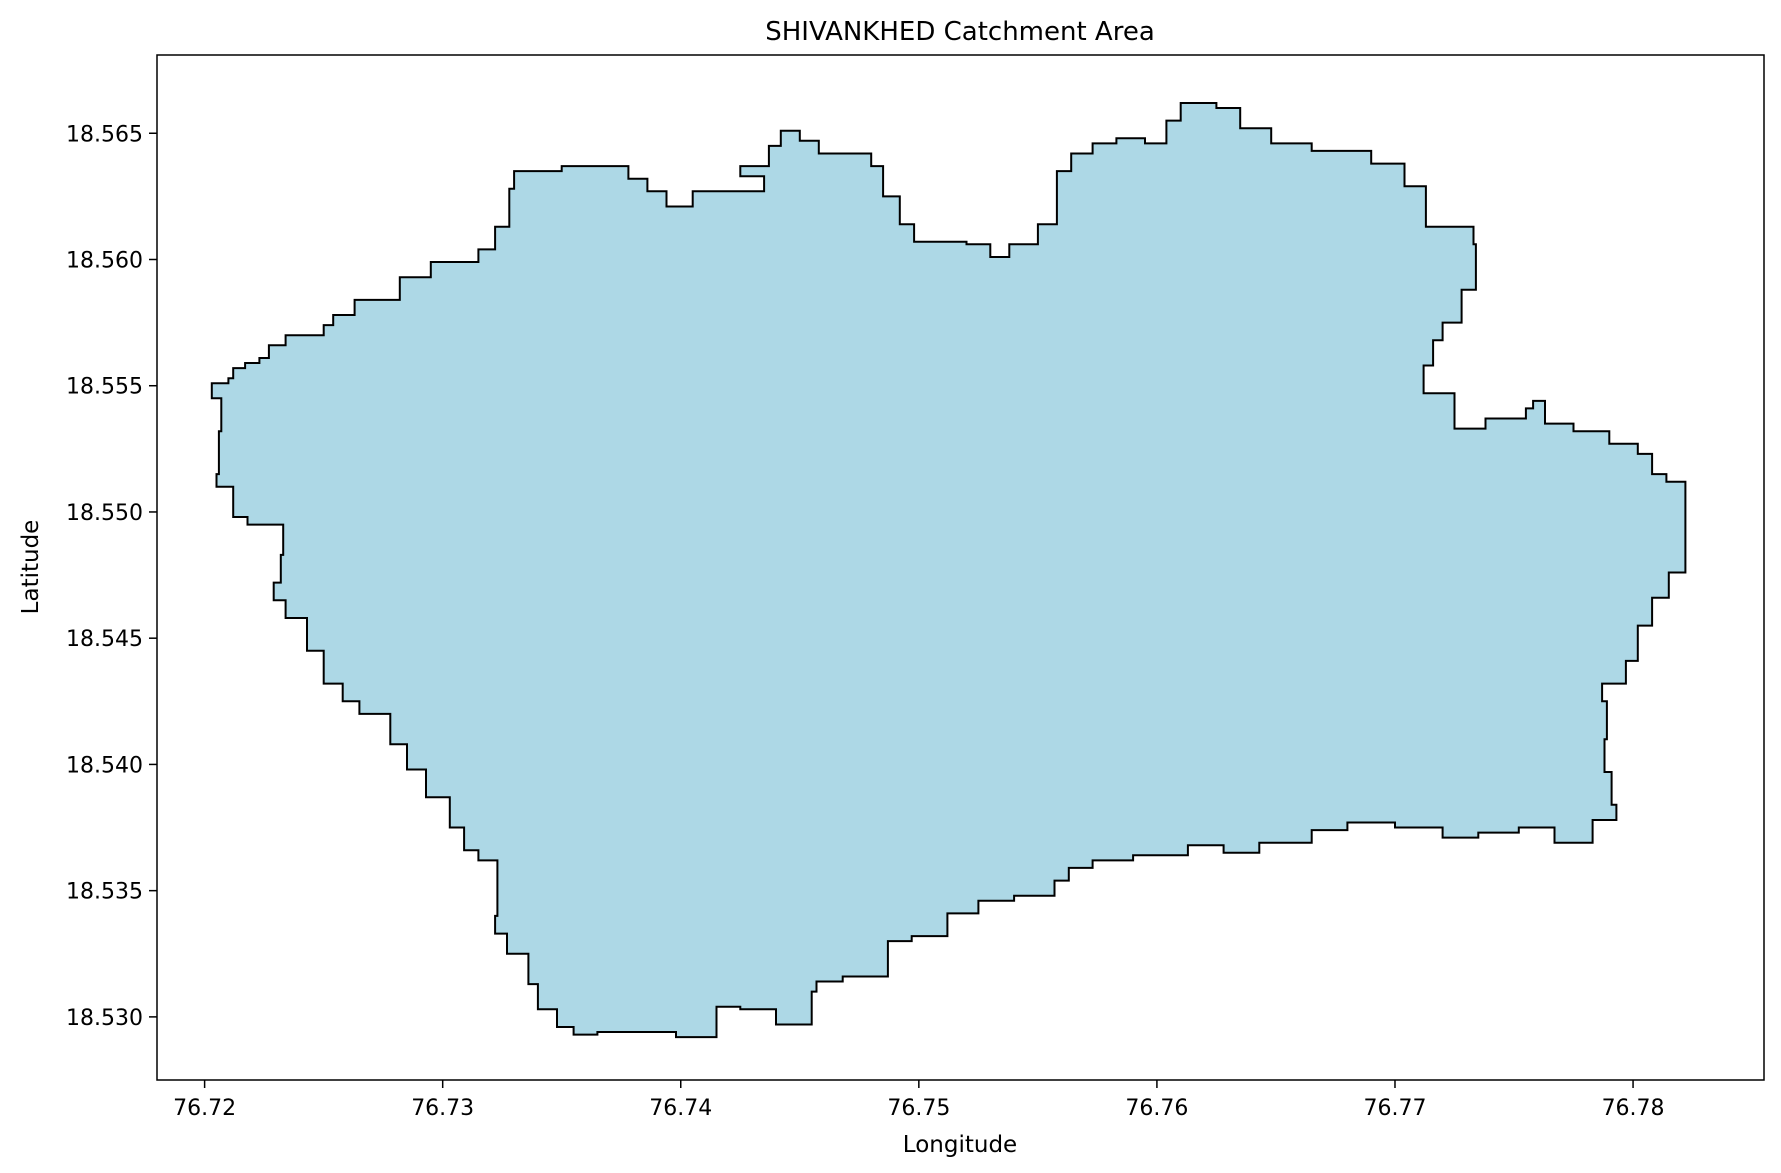 The width and height of the screenshot is (1781, 1173). Describe the element at coordinates (104, 134) in the screenshot. I see `y-tick-label: 18.565` at that location.